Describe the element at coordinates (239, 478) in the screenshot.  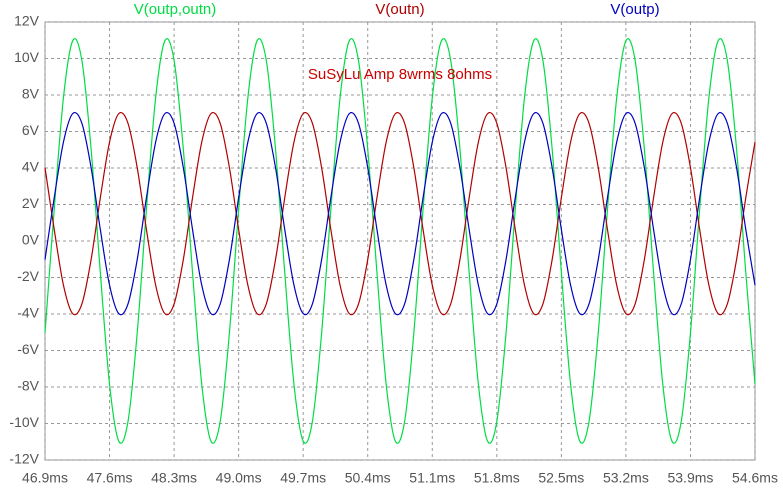
I see `x-tick-label: 49.0ms` at that location.